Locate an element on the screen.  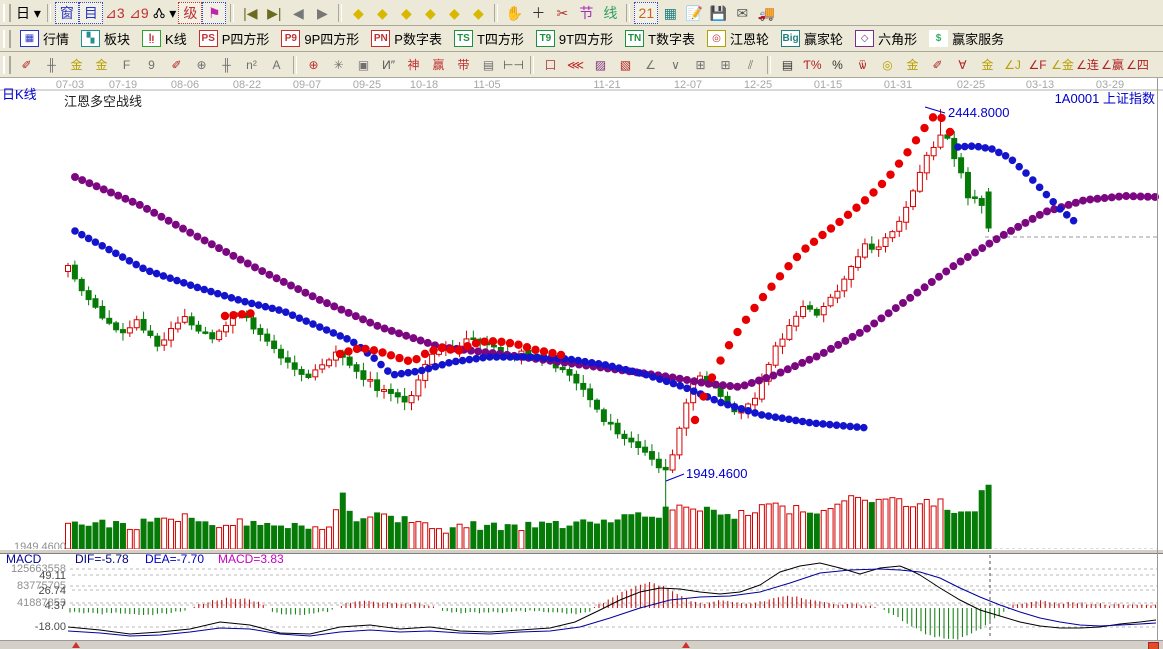
tool-f-grid: F is located at coordinates (126, 64).